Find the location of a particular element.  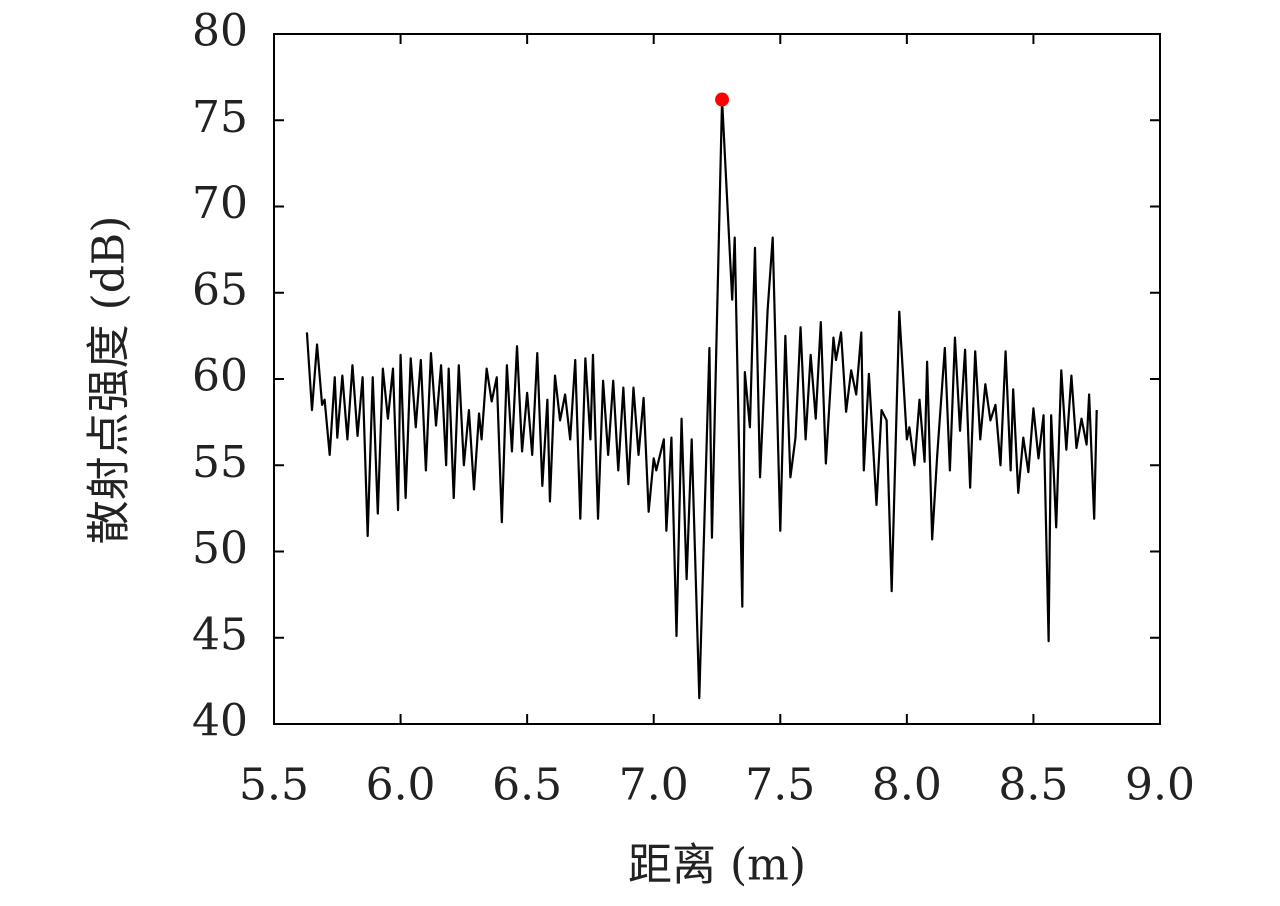

x-tick-label: 9.0 is located at coordinates (1160, 785).